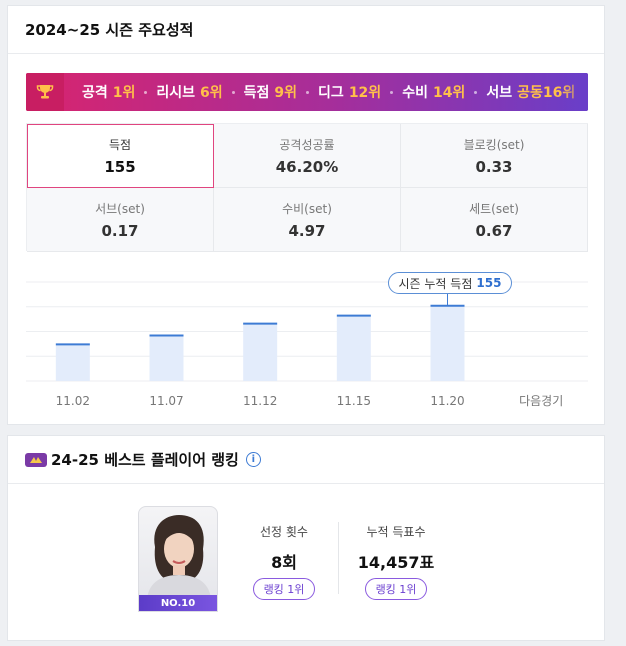 The height and width of the screenshot is (646, 626). What do you see at coordinates (307, 220) in the screenshot?
I see `stat-cell: 수비(set) 4.97` at bounding box center [307, 220].